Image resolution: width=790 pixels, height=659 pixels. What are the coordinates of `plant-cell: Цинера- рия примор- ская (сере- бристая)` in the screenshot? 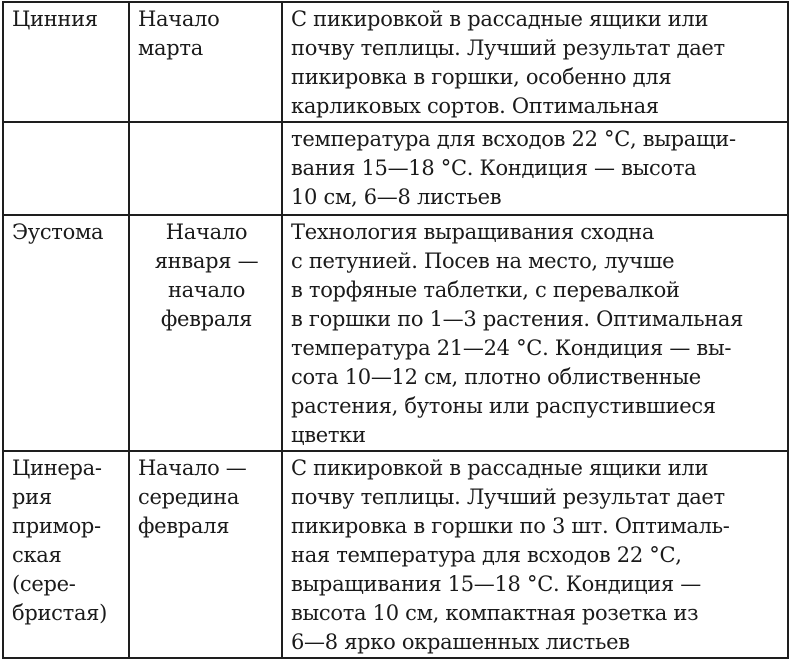 It's located at (66, 554).